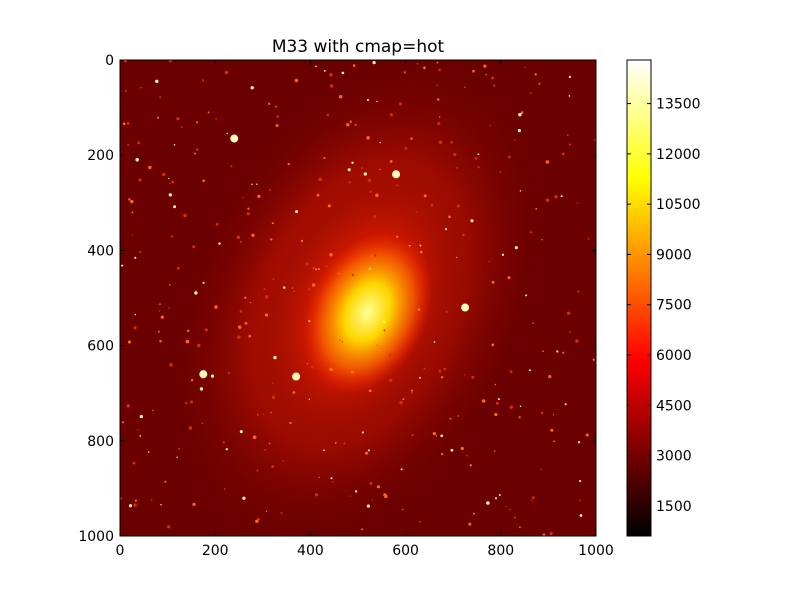 The height and width of the screenshot is (595, 800). What do you see at coordinates (674, 306) in the screenshot?
I see `colorbar-tick-label: 7500` at bounding box center [674, 306].